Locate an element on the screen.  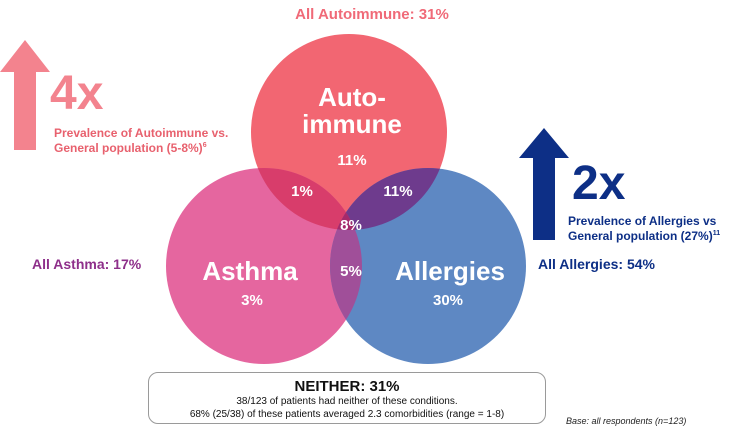
allergies-footnote: 11 is located at coordinates (716, 233).